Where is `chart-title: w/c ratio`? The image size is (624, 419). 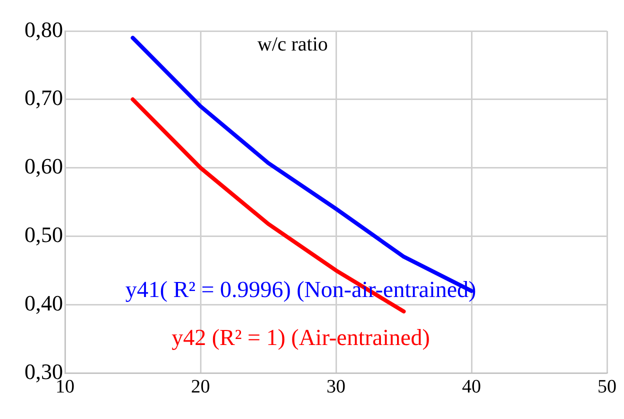
chart-title: w/c ratio is located at coordinates (292, 44).